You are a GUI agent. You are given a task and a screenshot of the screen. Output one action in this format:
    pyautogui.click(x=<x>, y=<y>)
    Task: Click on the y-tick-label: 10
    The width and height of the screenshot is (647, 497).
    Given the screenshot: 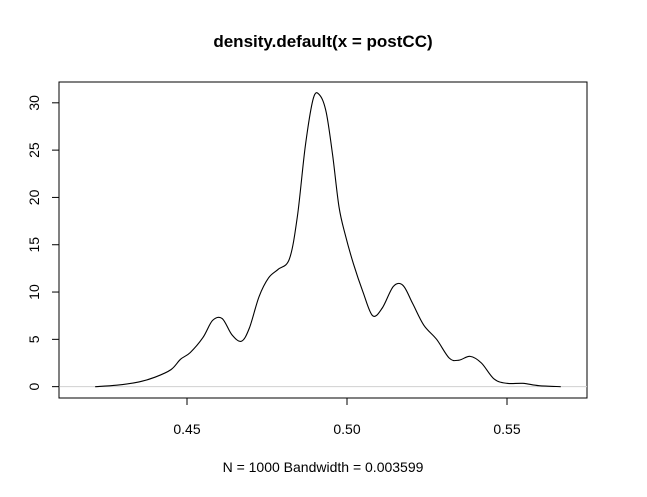 What is the action you would take?
    pyautogui.click(x=34, y=292)
    